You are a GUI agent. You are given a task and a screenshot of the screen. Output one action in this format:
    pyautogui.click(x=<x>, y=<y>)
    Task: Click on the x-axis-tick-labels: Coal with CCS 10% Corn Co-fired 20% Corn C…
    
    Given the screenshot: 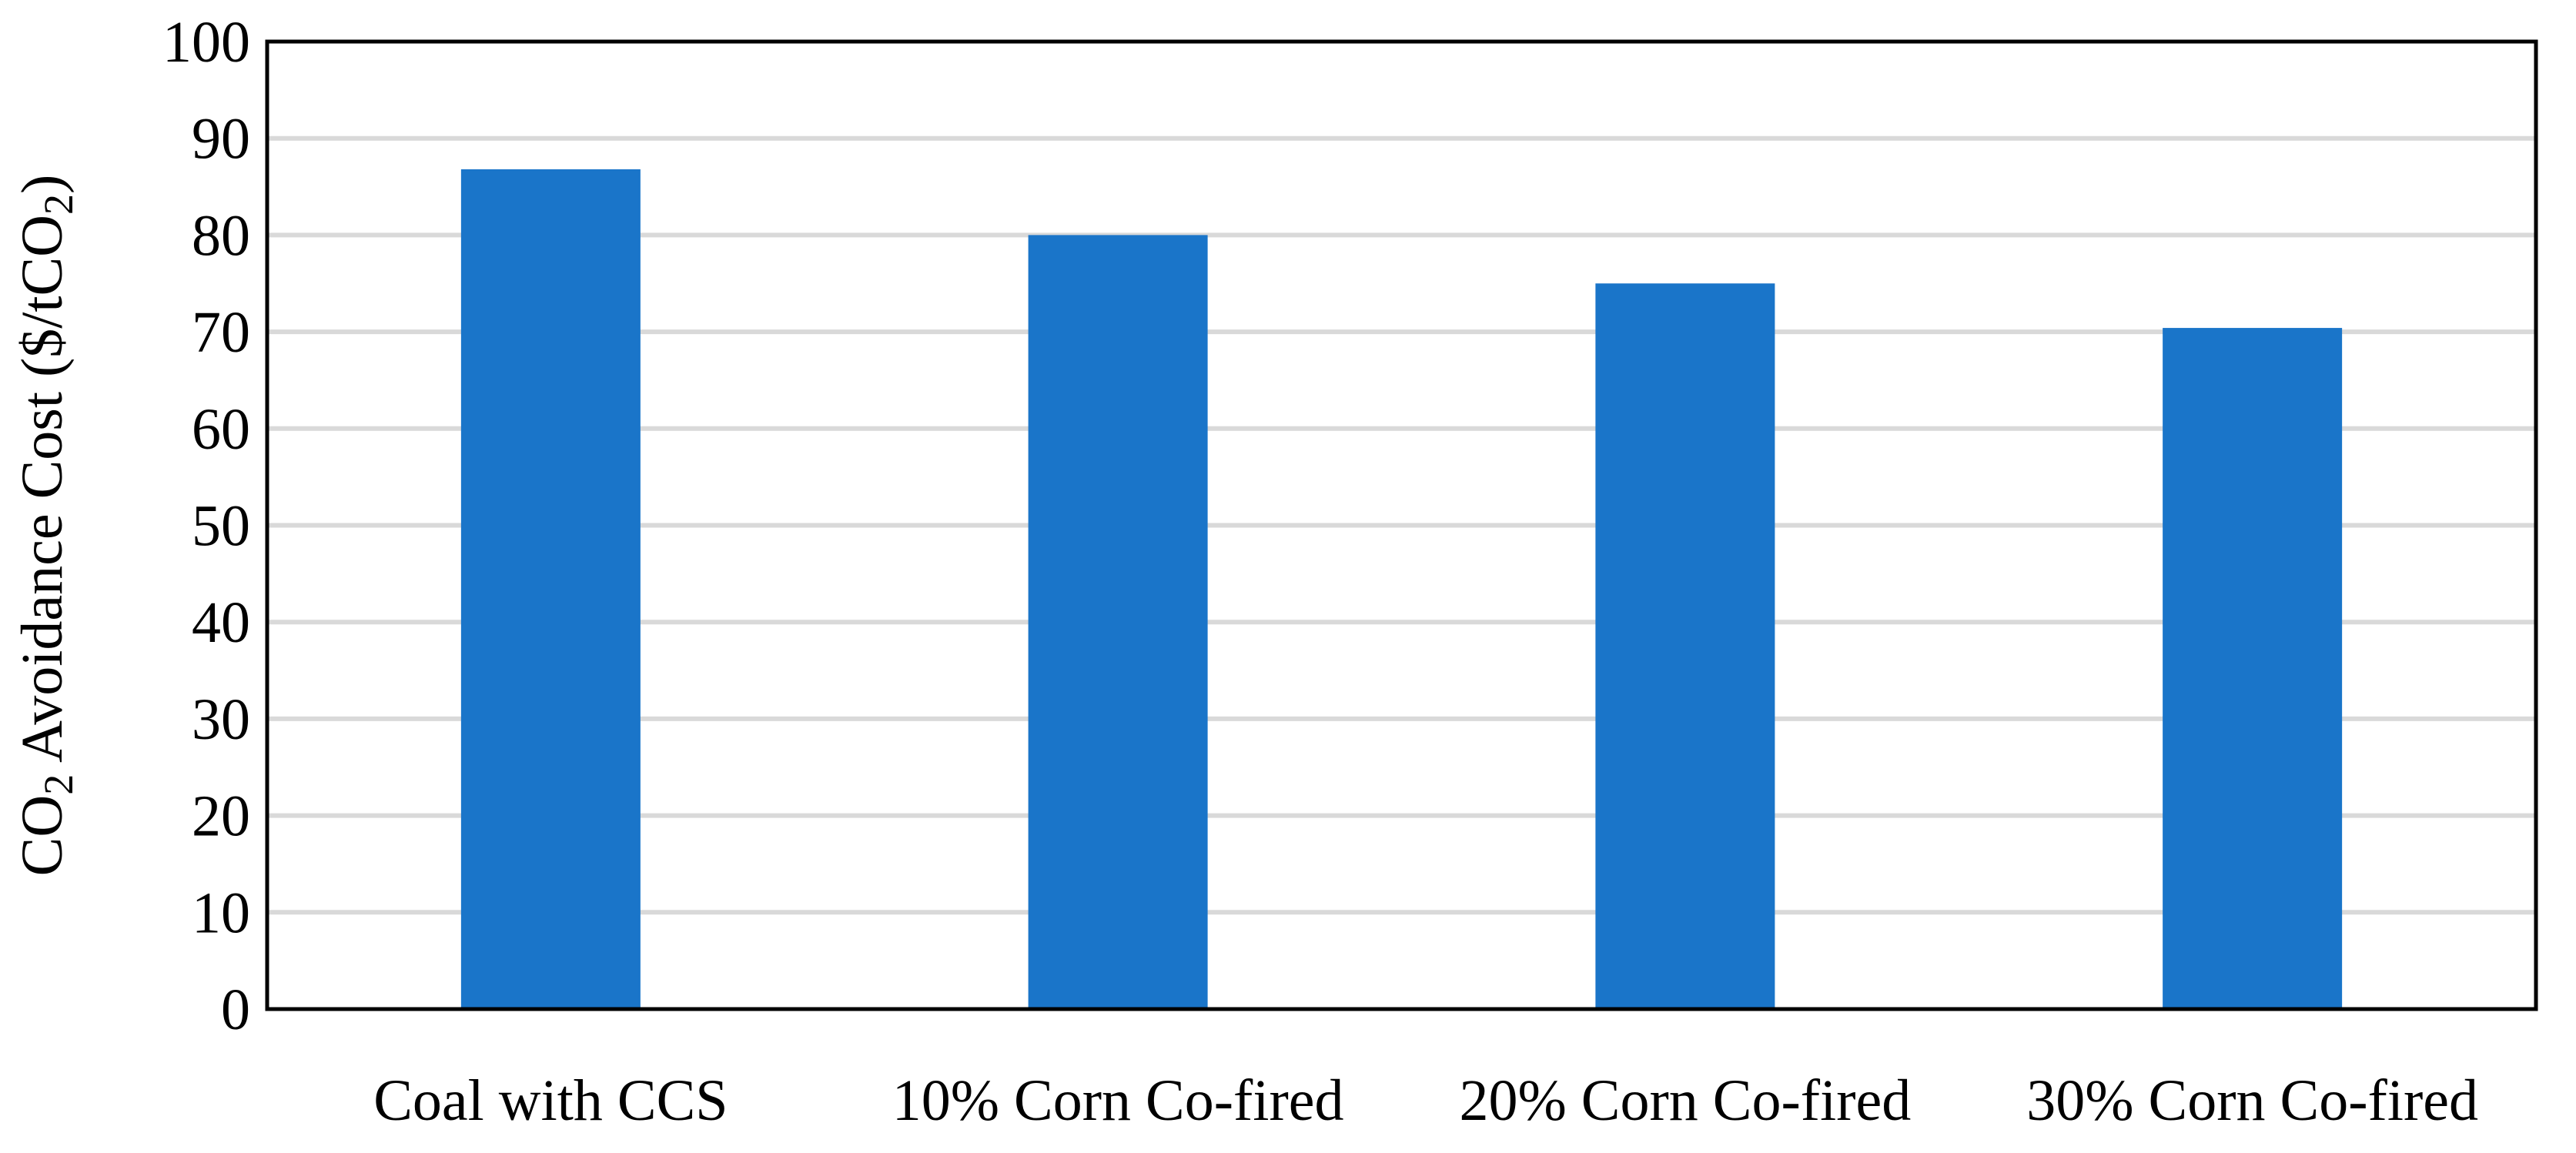 What is the action you would take?
    pyautogui.click(x=1425, y=1101)
    